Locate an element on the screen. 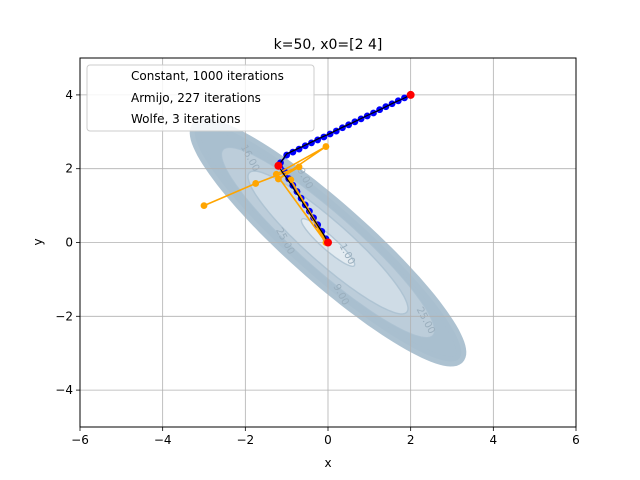  x-axis-ticks: −6 −4 −2 0 2 4 6 is located at coordinates (325, 437).